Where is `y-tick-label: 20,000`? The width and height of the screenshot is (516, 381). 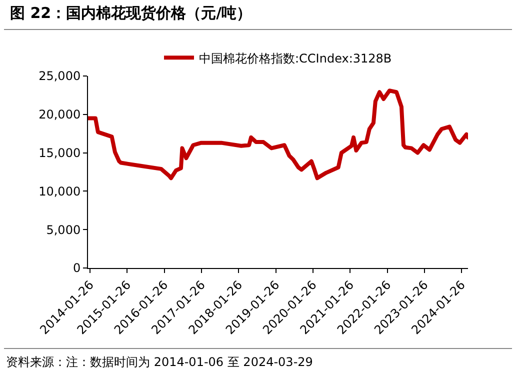
y-tick-label: 20,000 is located at coordinates (59, 115).